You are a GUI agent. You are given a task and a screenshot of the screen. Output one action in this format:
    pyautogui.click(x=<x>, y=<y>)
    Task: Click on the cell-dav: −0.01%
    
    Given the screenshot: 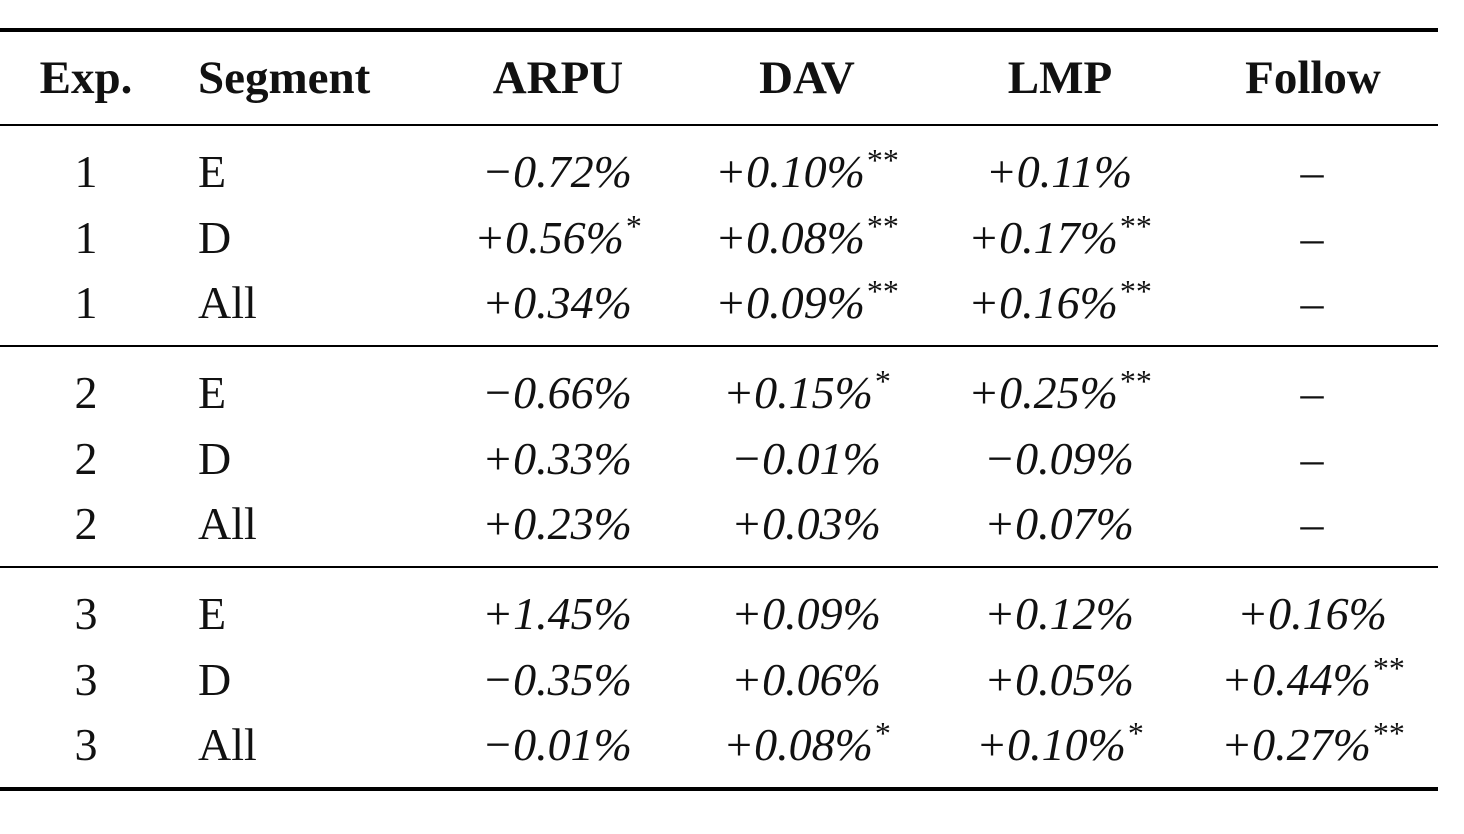 What is the action you would take?
    pyautogui.click(x=807, y=458)
    